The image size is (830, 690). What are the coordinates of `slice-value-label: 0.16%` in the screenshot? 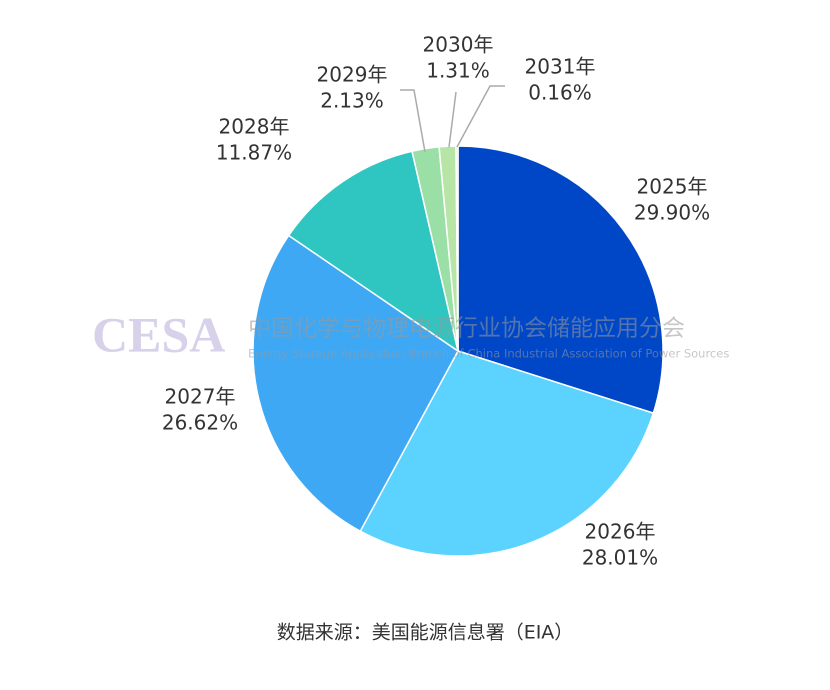 It's located at (560, 93).